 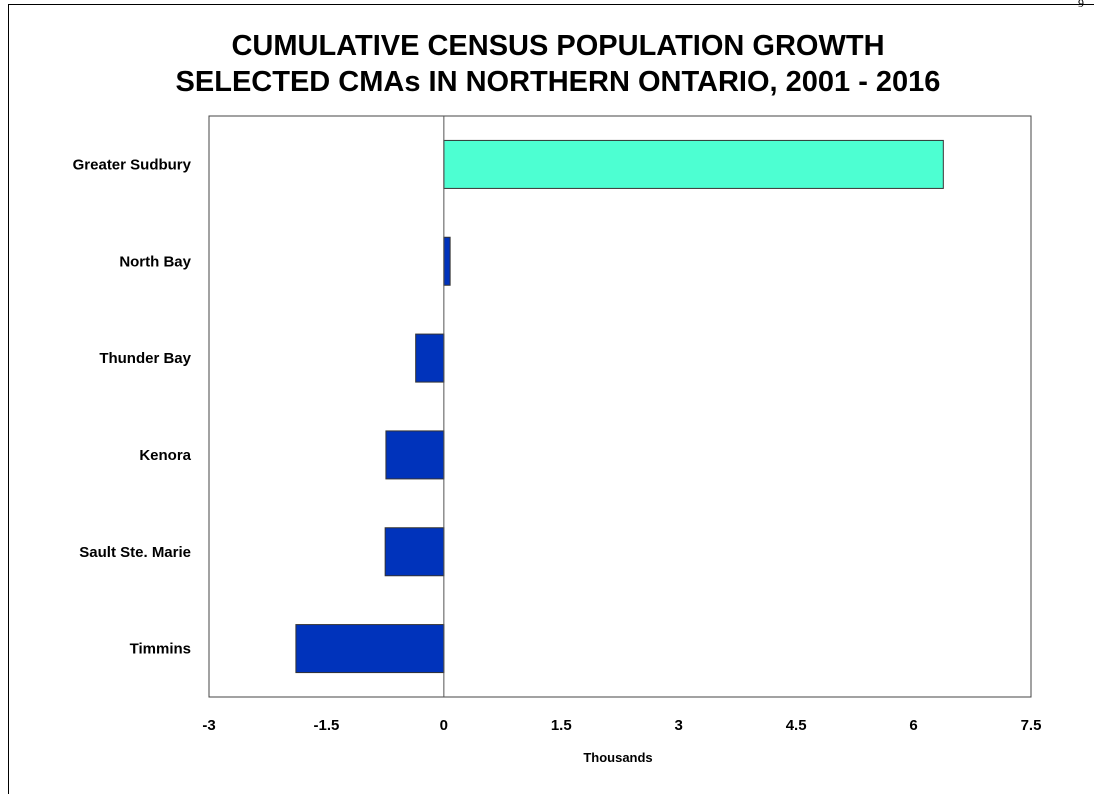 I want to click on bar-sault-ste-marie, so click(x=414, y=552).